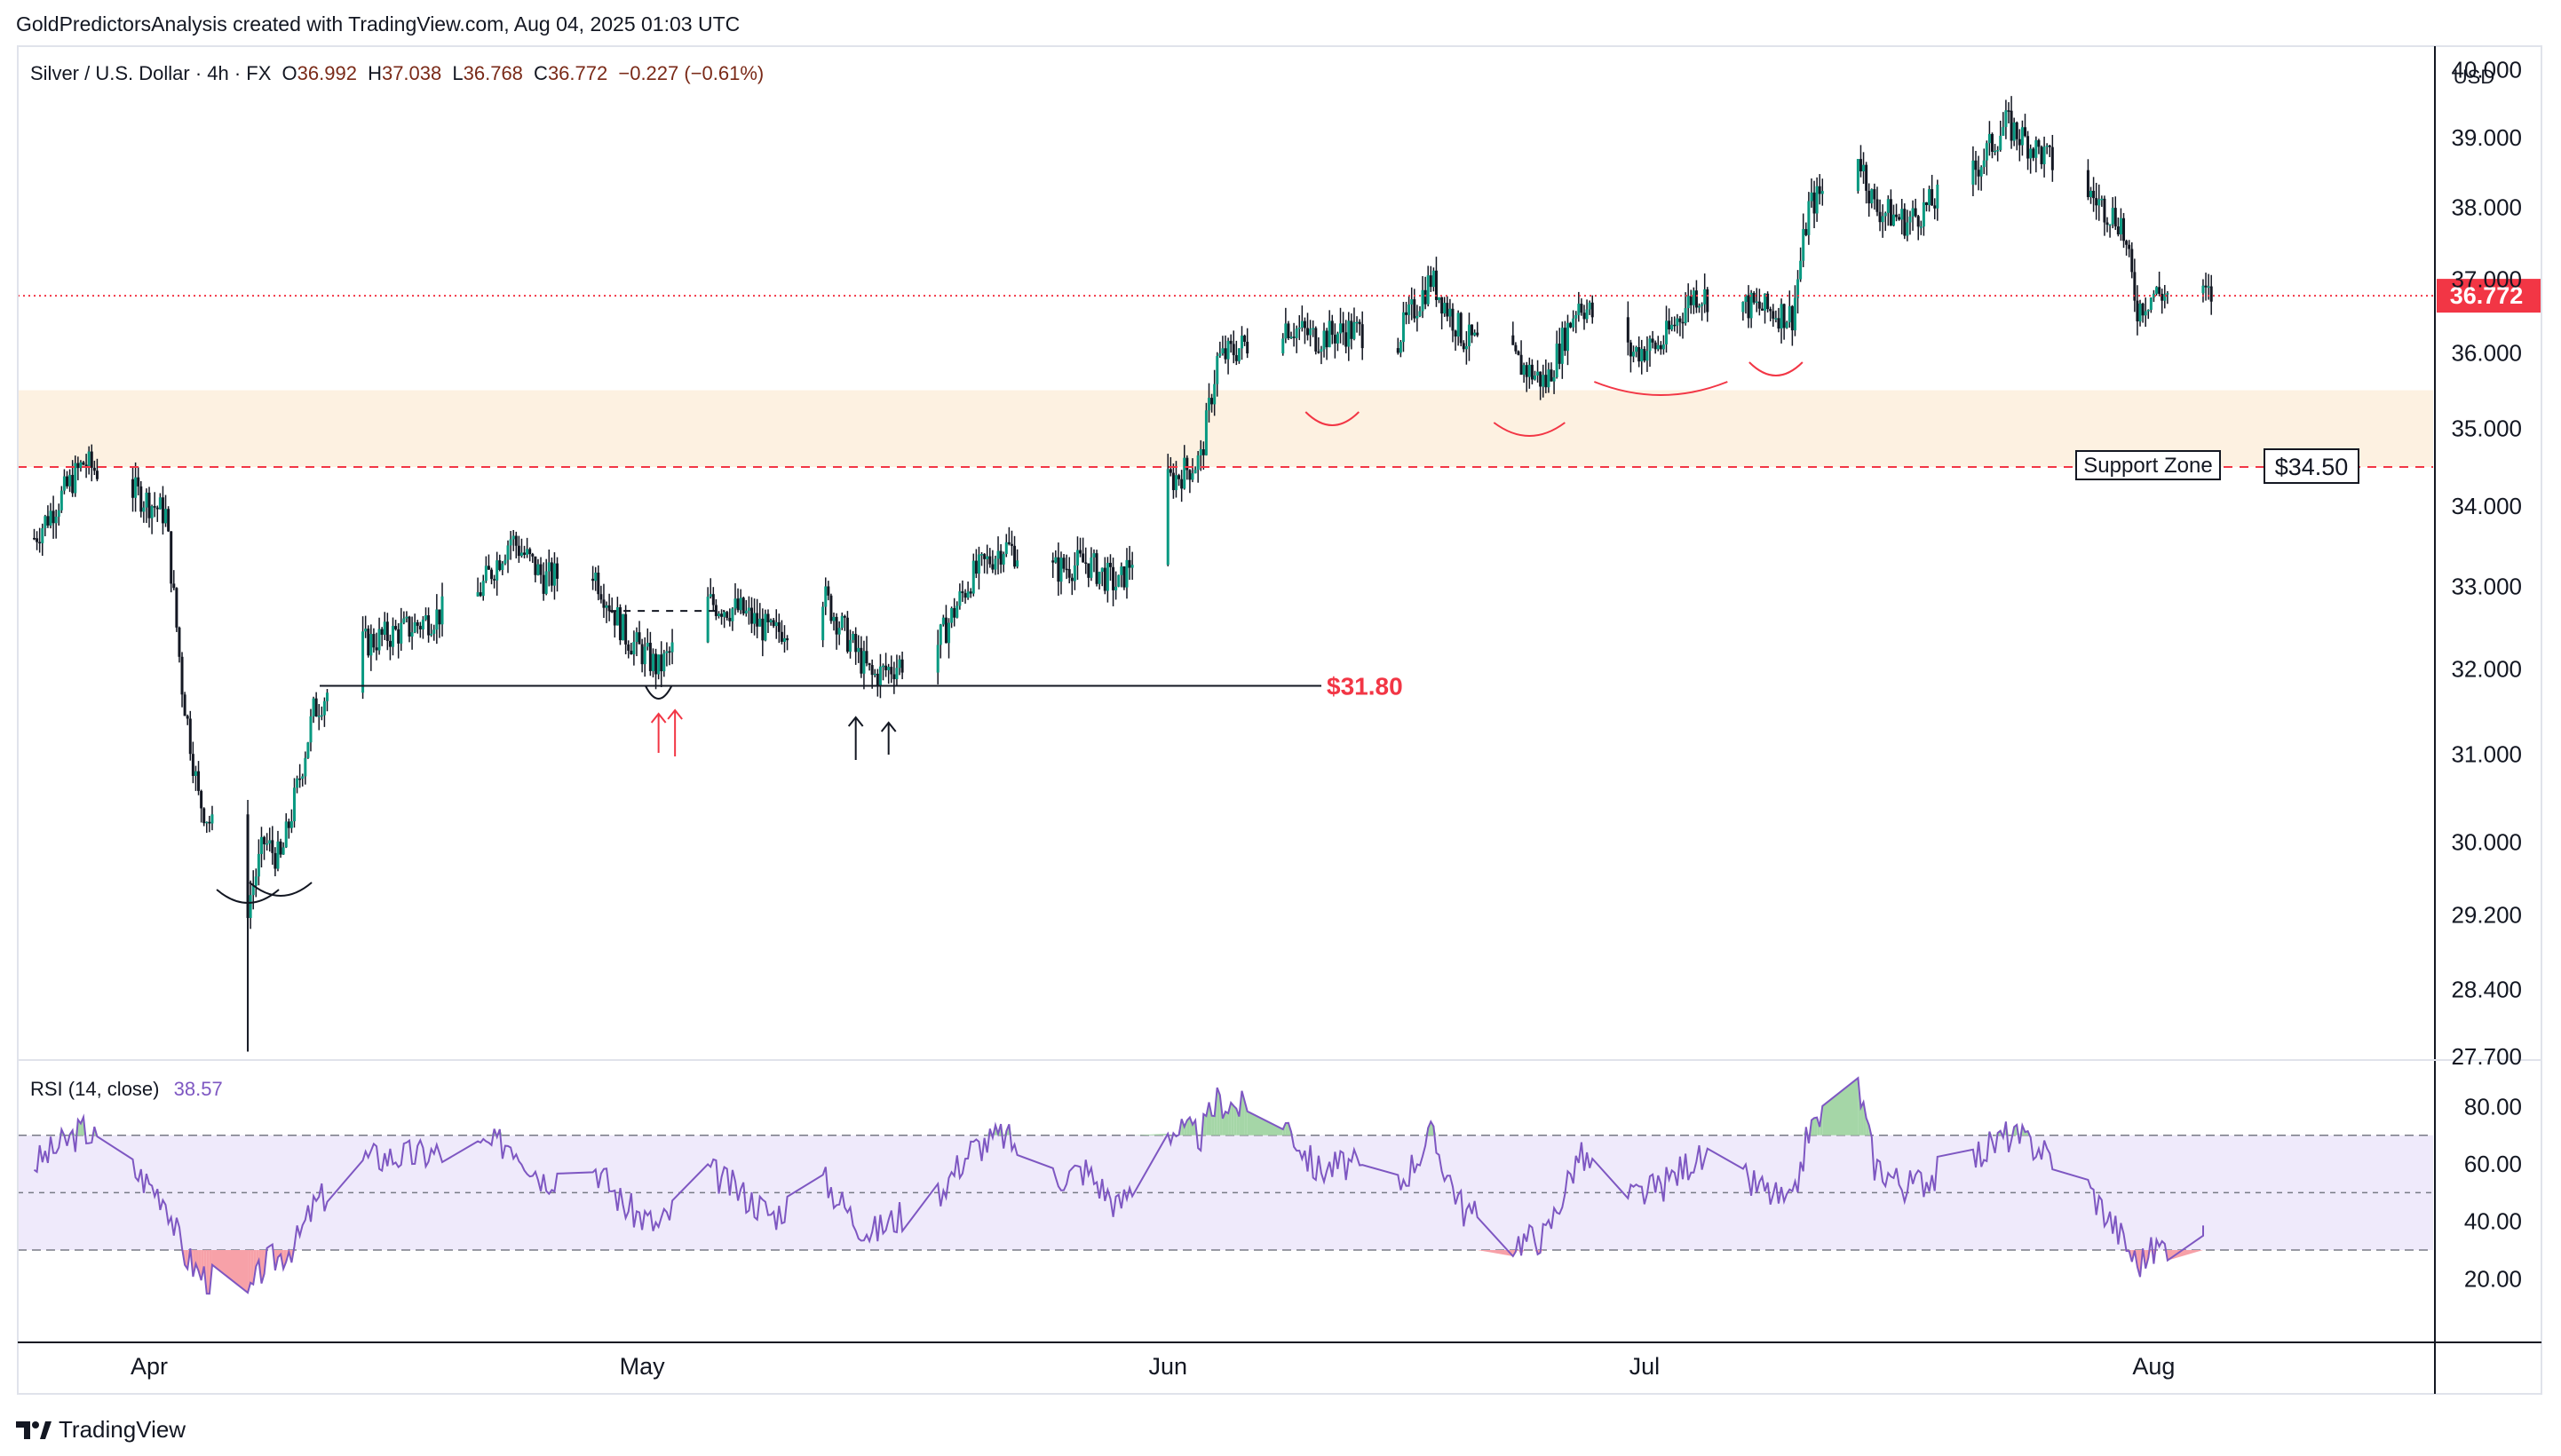  I want to click on symbol-name: Silver / U.S. Dollar · 4h · FX, so click(151, 73).